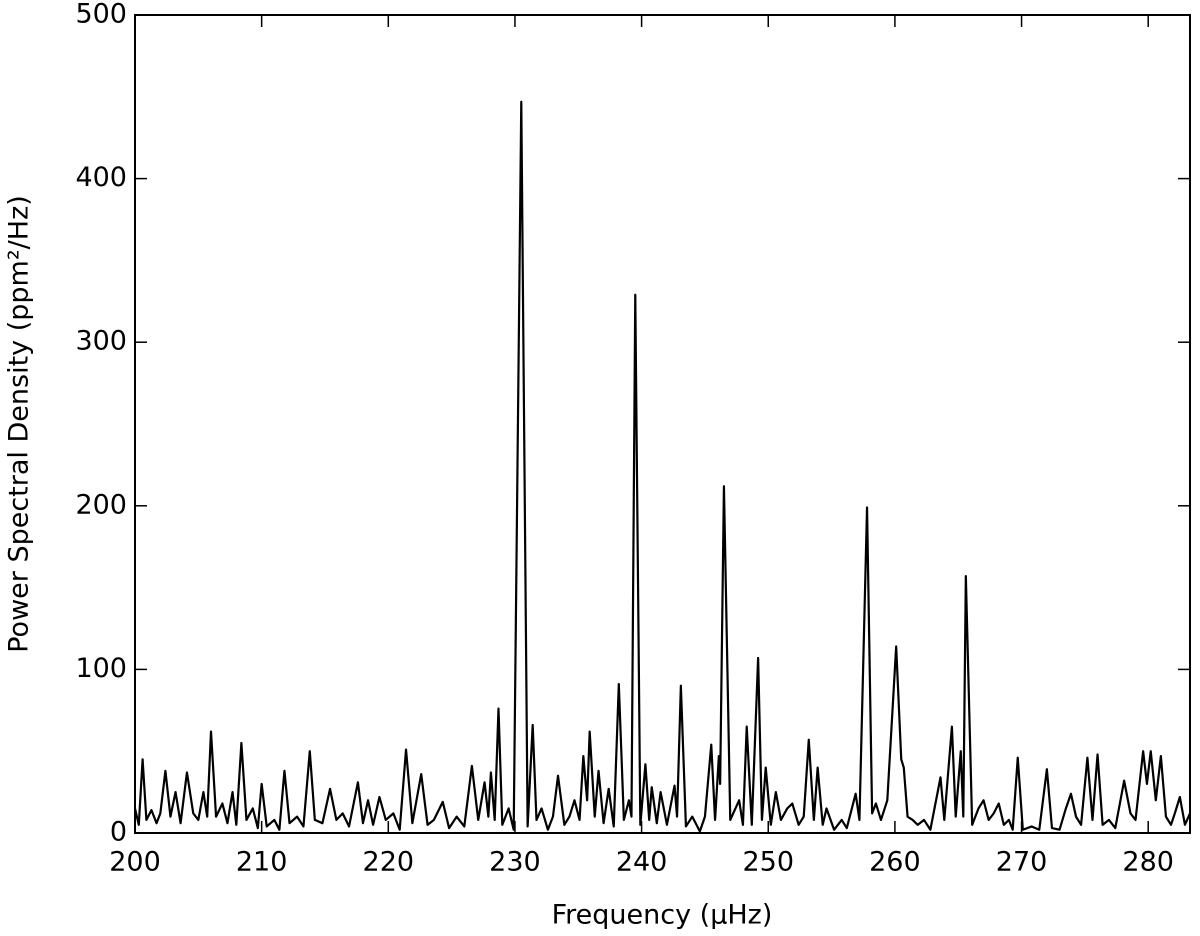 This screenshot has height=936, width=1200. Describe the element at coordinates (895, 862) in the screenshot. I see `x-tick-label: 260` at that location.